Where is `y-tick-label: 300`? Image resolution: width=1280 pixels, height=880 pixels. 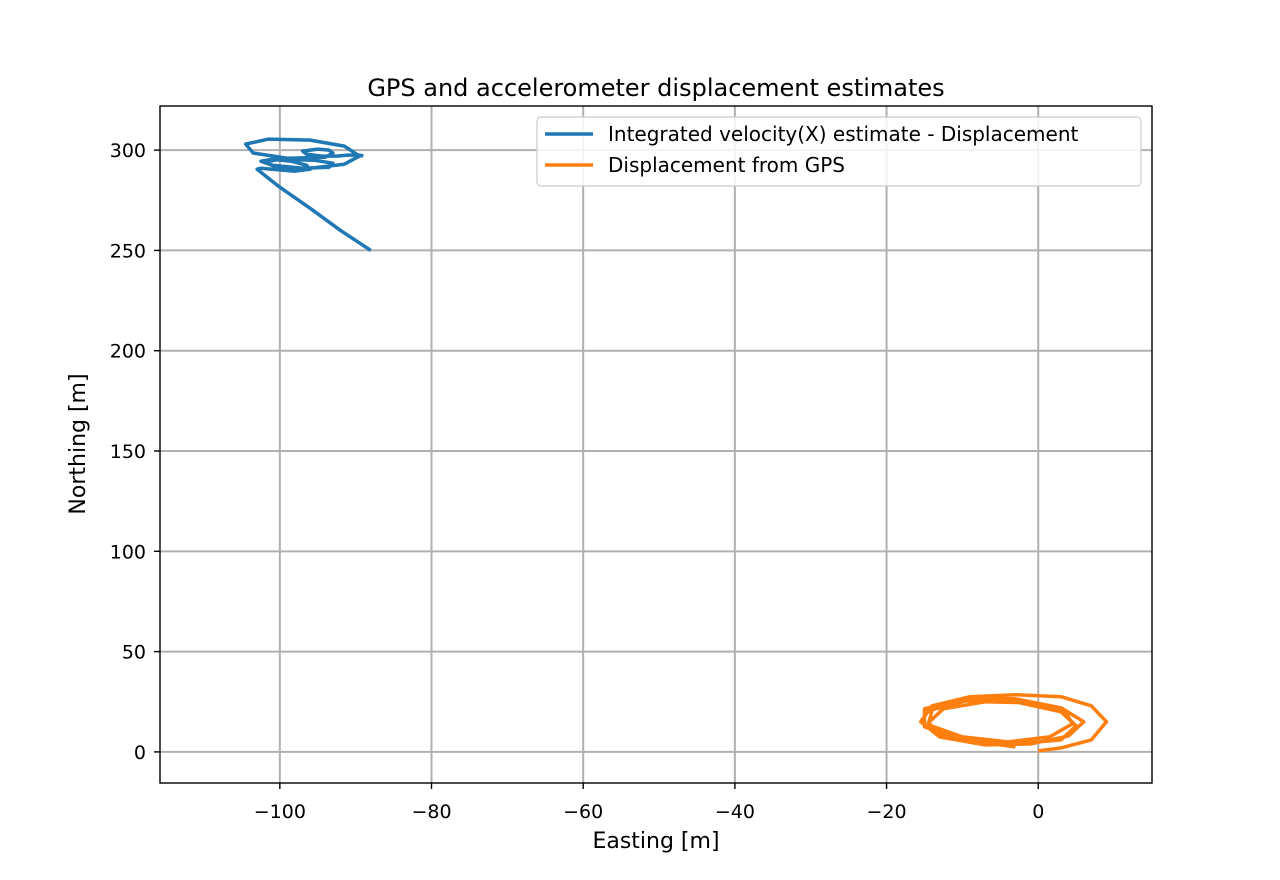 y-tick-label: 300 is located at coordinates (128, 151).